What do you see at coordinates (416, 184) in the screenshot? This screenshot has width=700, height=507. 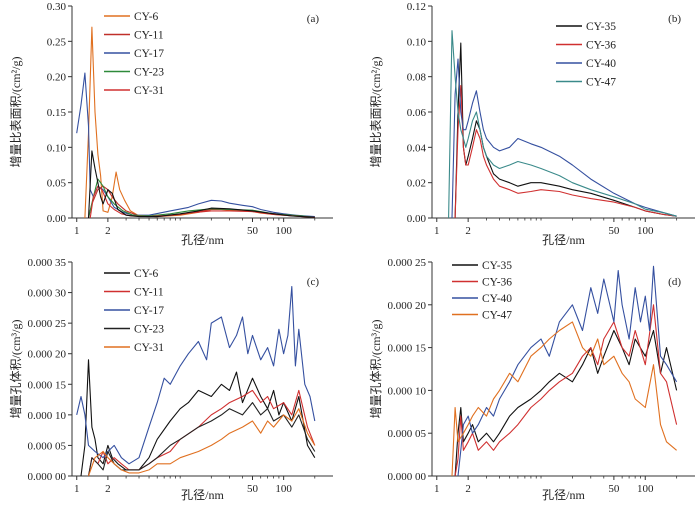 I see `y-tick-label: 0.02` at bounding box center [416, 184].